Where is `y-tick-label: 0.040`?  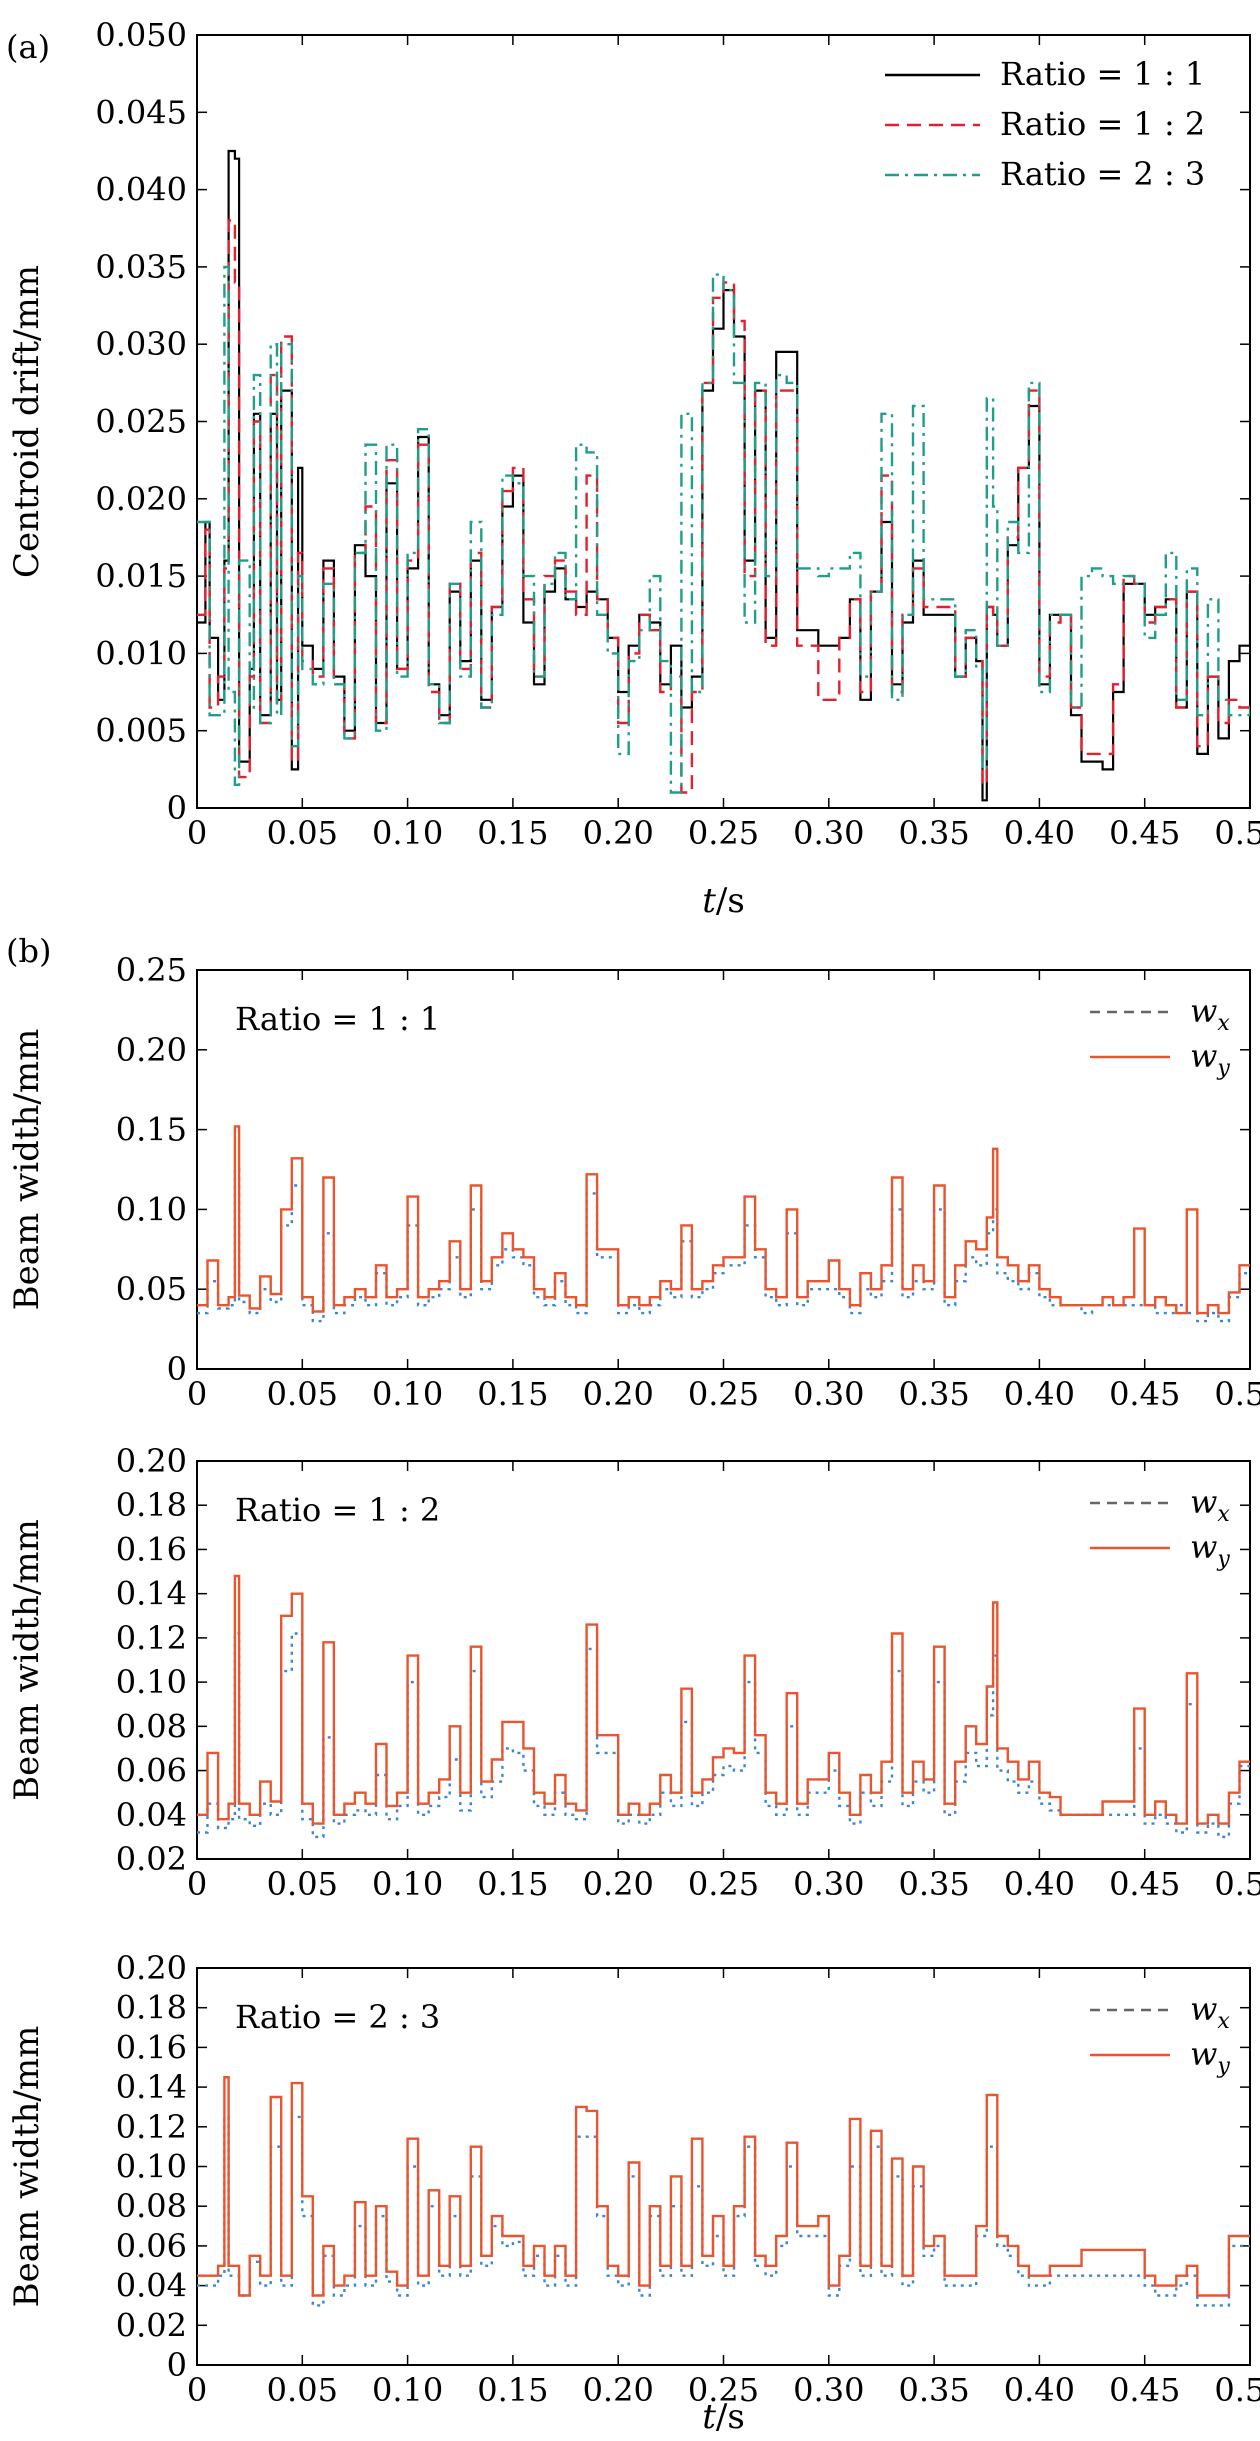
y-tick-label: 0.040 is located at coordinates (141, 190).